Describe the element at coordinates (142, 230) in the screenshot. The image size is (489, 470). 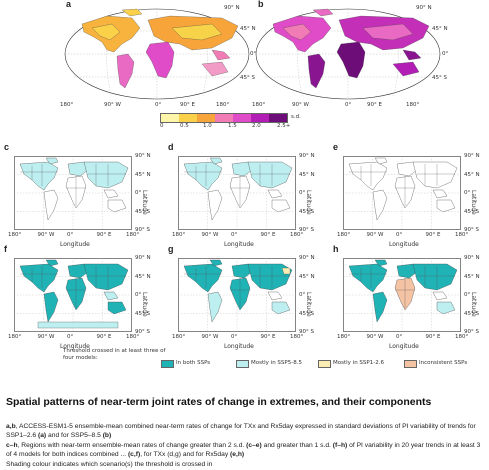
I see `lat-tick-c: 90° S` at that location.